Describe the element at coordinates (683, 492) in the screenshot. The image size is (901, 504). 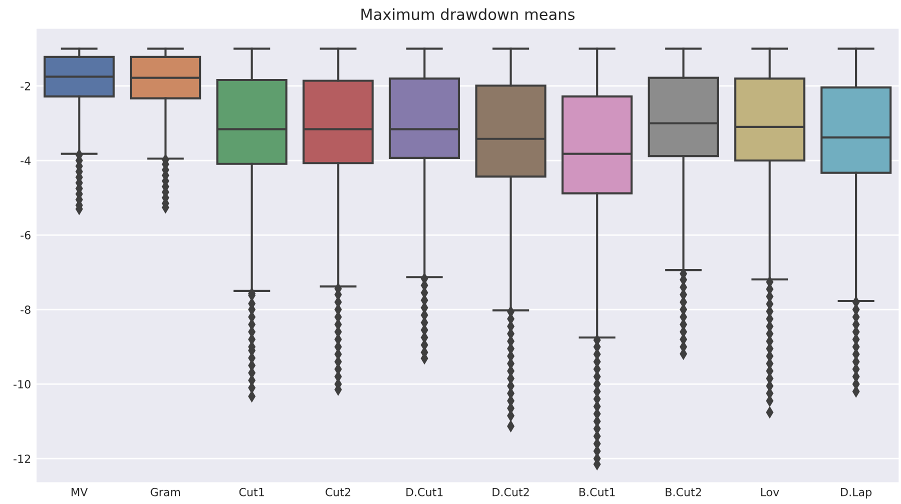
I see `x-tick-label: B.Cut2` at that location.